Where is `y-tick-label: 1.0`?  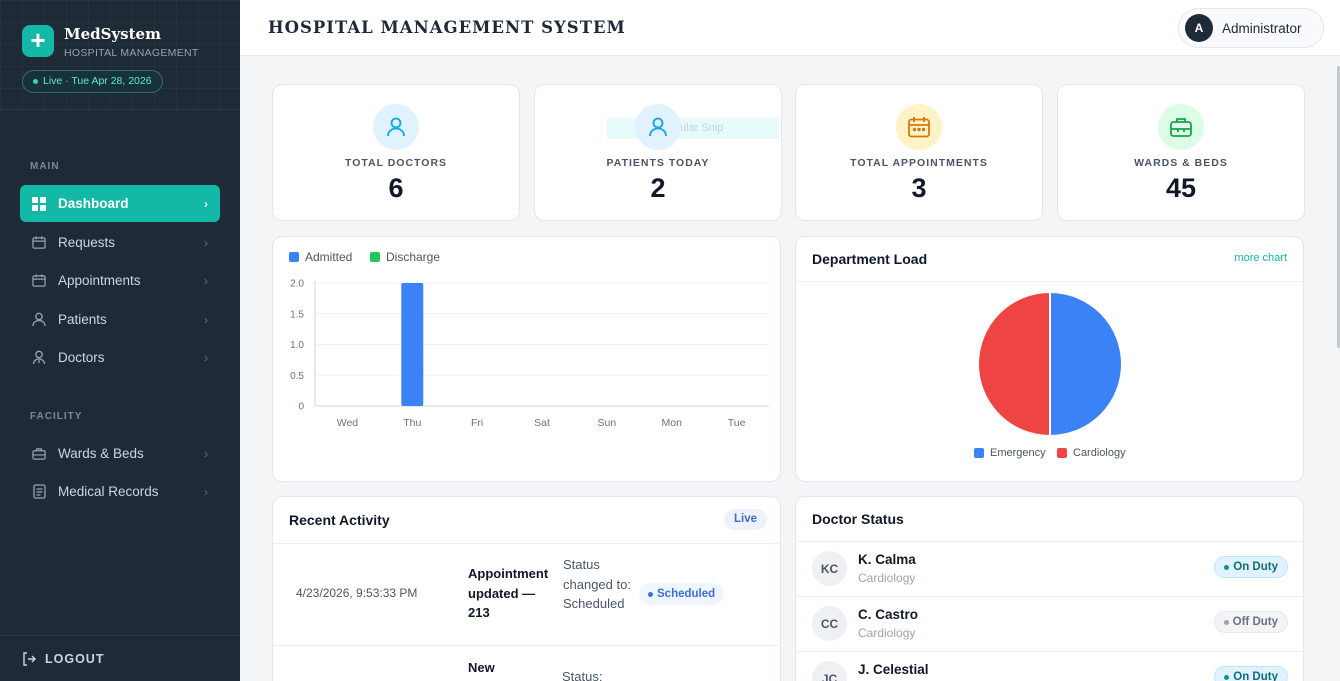 y-tick-label: 1.0 is located at coordinates (297, 345).